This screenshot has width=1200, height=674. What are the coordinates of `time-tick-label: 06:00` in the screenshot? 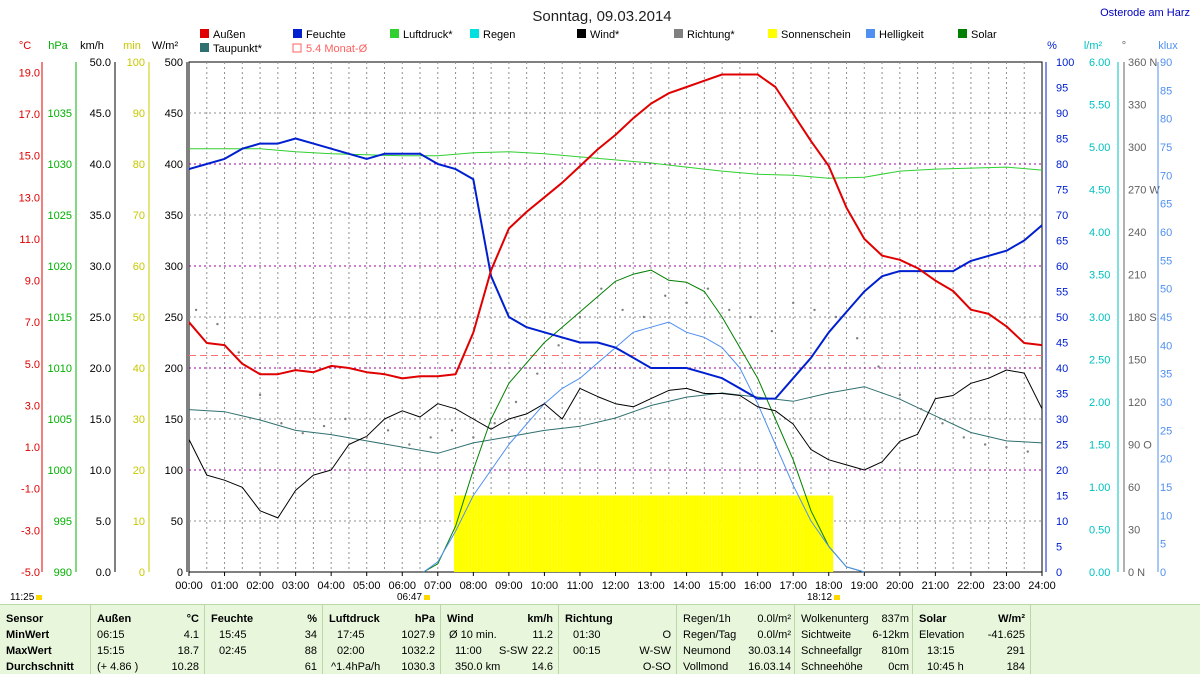 It's located at (402, 586).